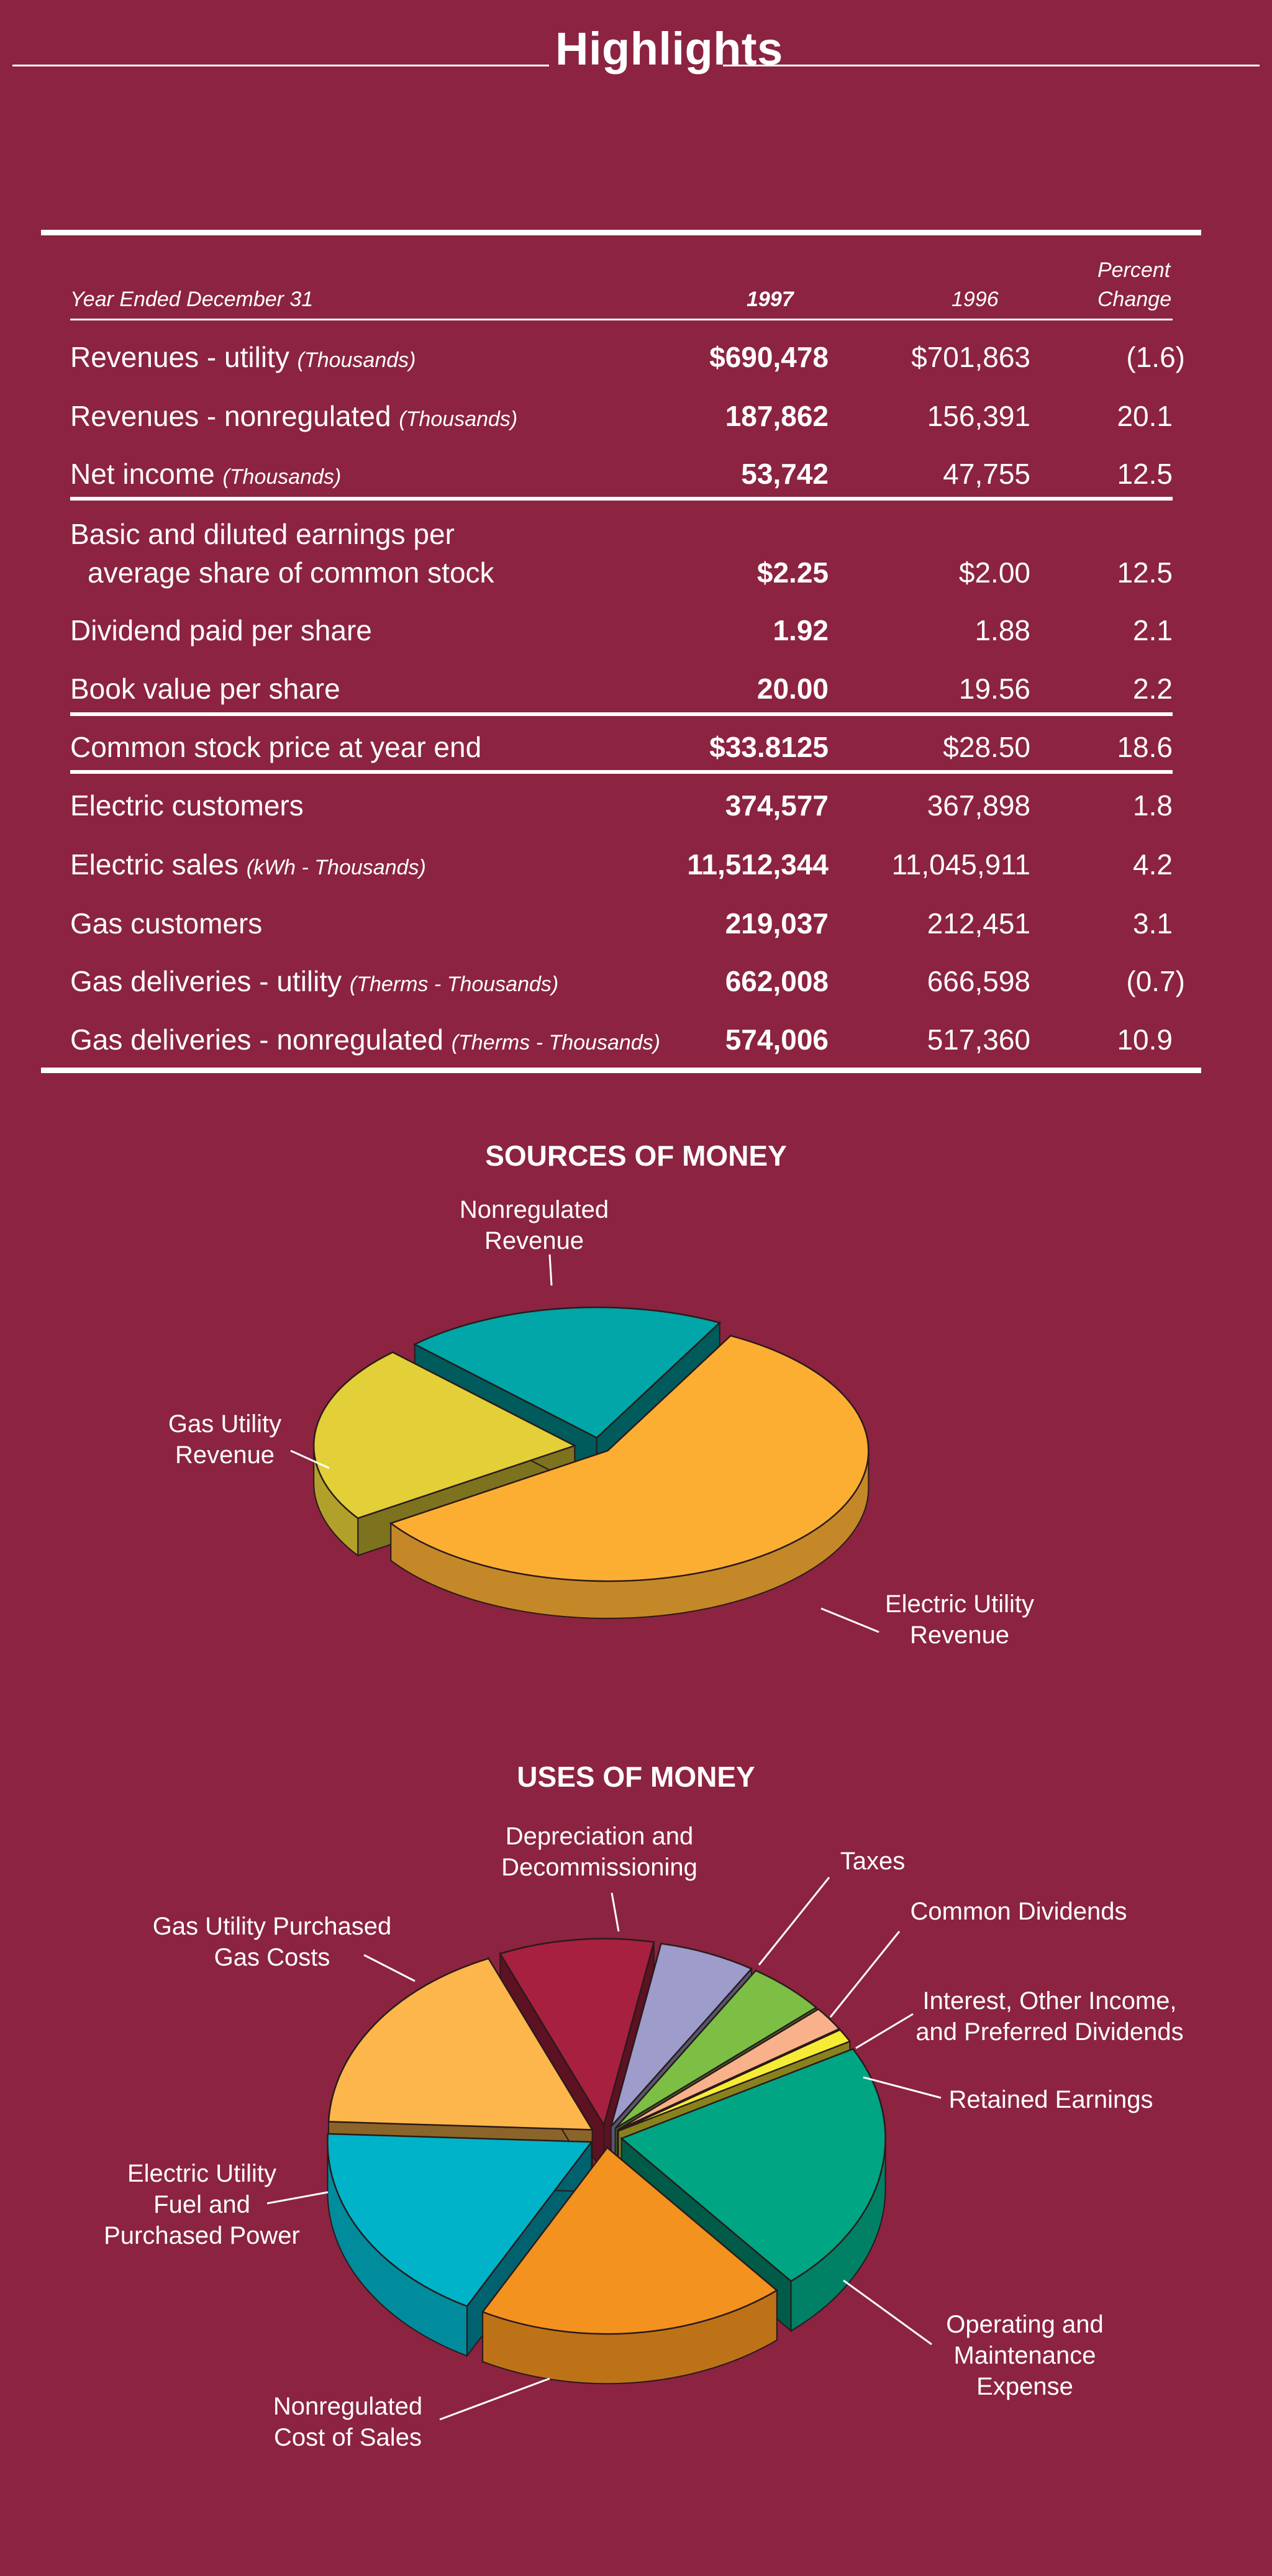 The image size is (1272, 2576). What do you see at coordinates (1019, 1911) in the screenshot?
I see `label-common-dividends: Common Dividends` at bounding box center [1019, 1911].